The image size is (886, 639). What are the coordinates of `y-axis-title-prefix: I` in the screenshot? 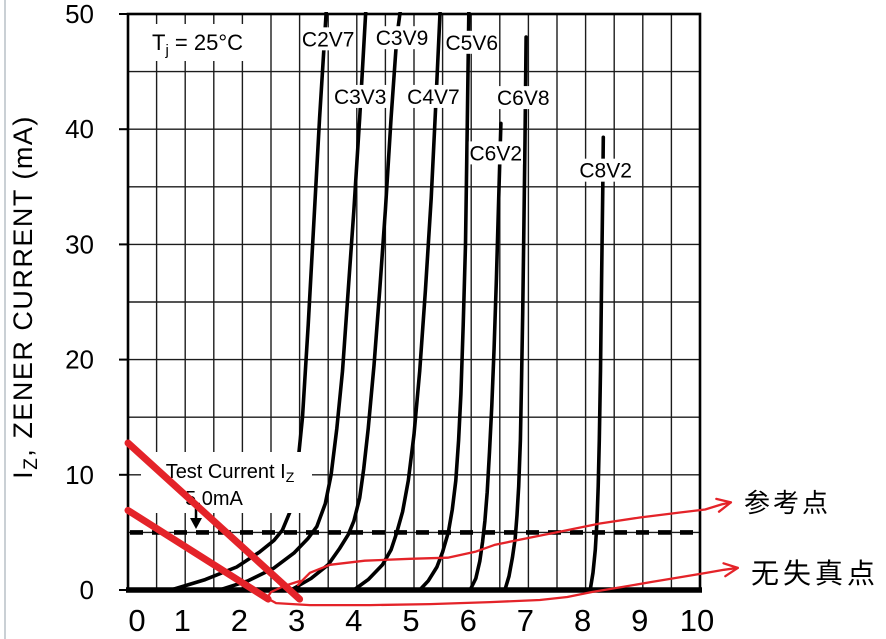 It's located at (23, 474).